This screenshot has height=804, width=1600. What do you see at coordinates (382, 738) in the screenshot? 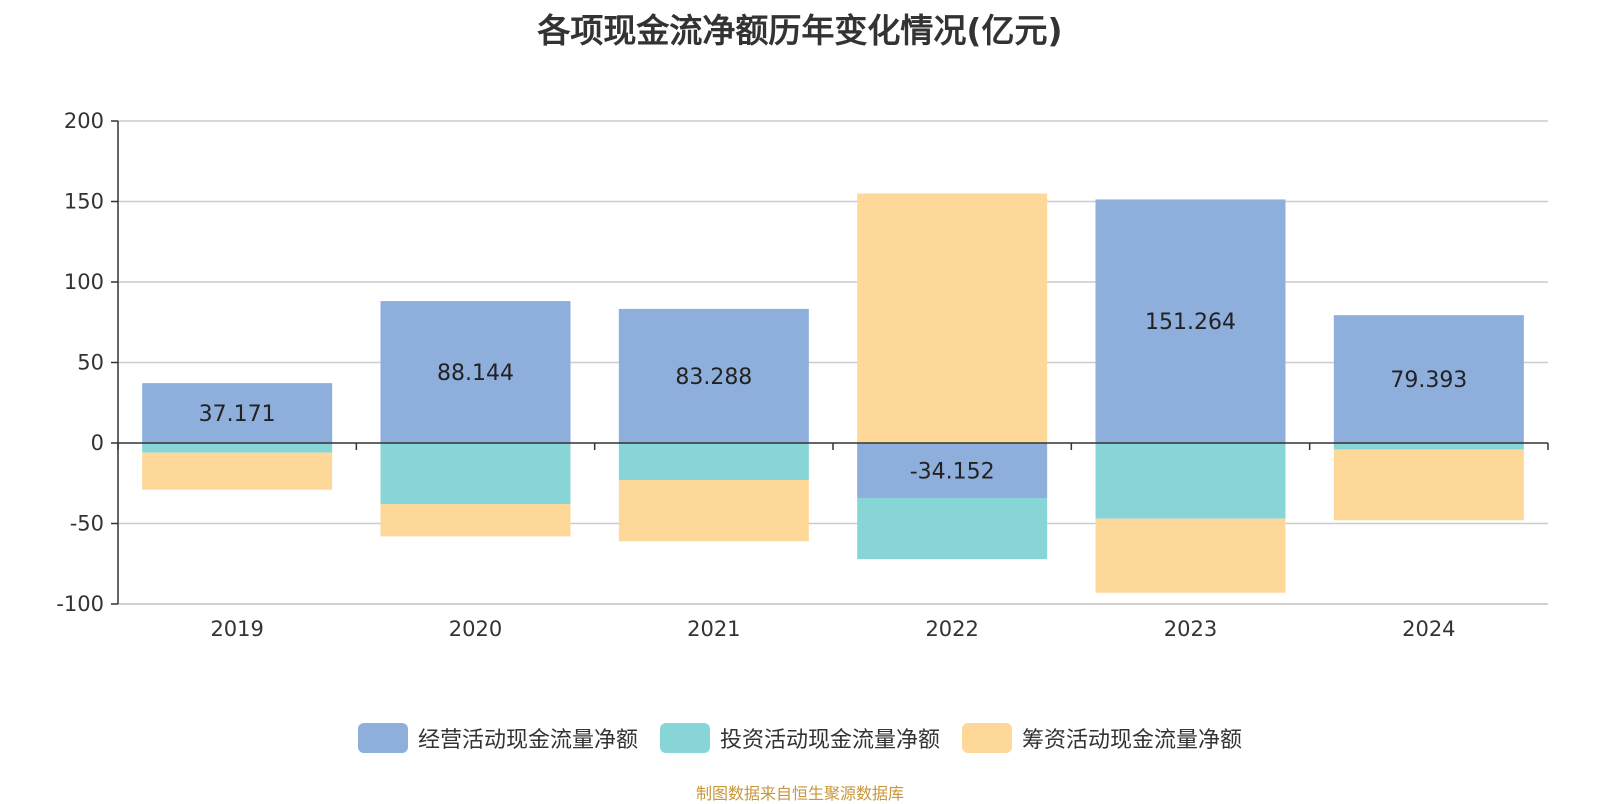
I see `legend-swatch-operating` at bounding box center [382, 738].